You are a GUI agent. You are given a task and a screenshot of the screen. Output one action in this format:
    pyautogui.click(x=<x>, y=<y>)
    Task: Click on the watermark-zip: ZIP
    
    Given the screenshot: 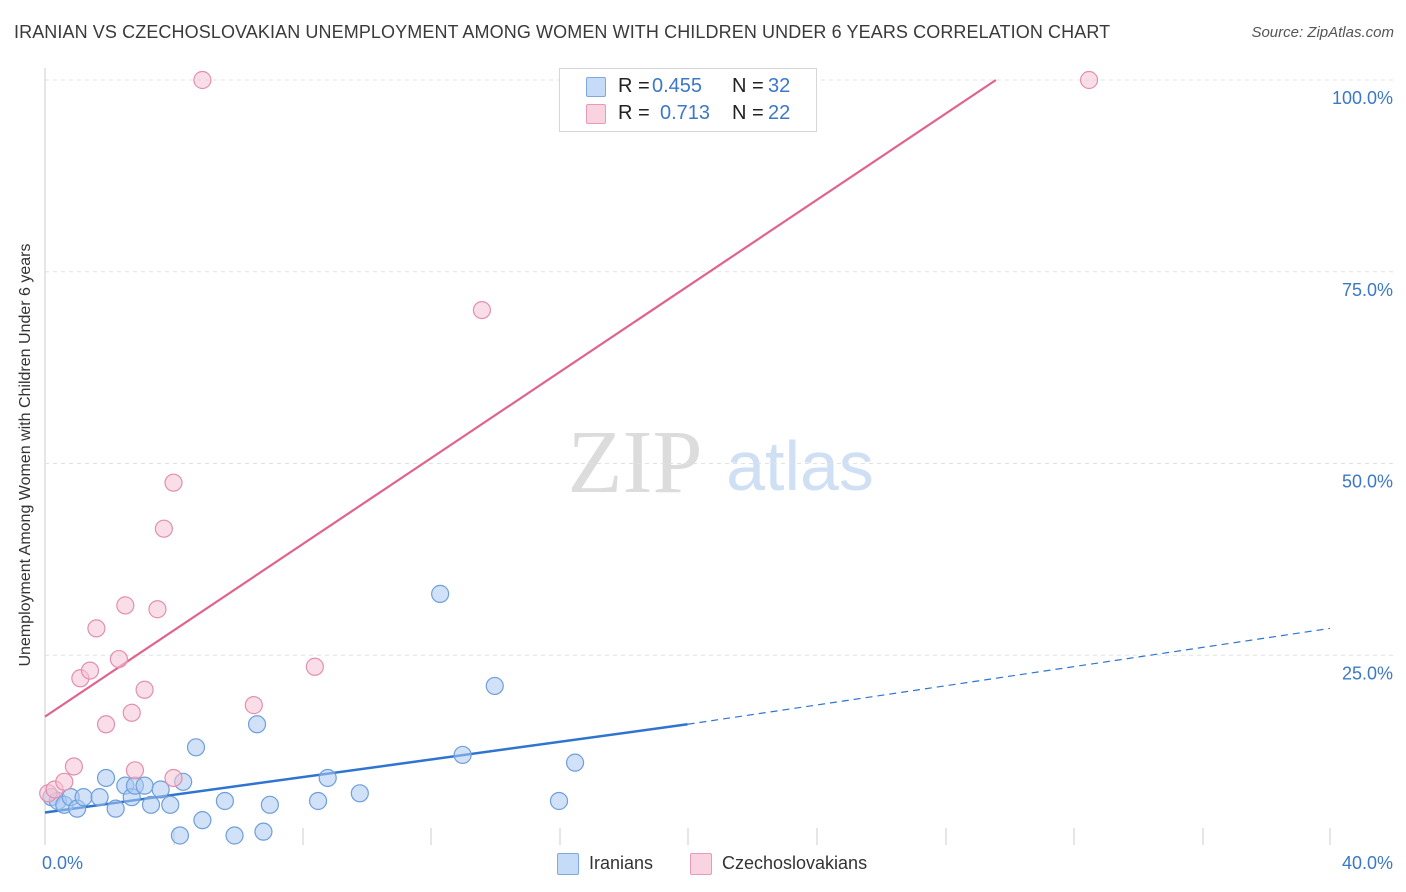 What is the action you would take?
    pyautogui.click(x=635, y=462)
    